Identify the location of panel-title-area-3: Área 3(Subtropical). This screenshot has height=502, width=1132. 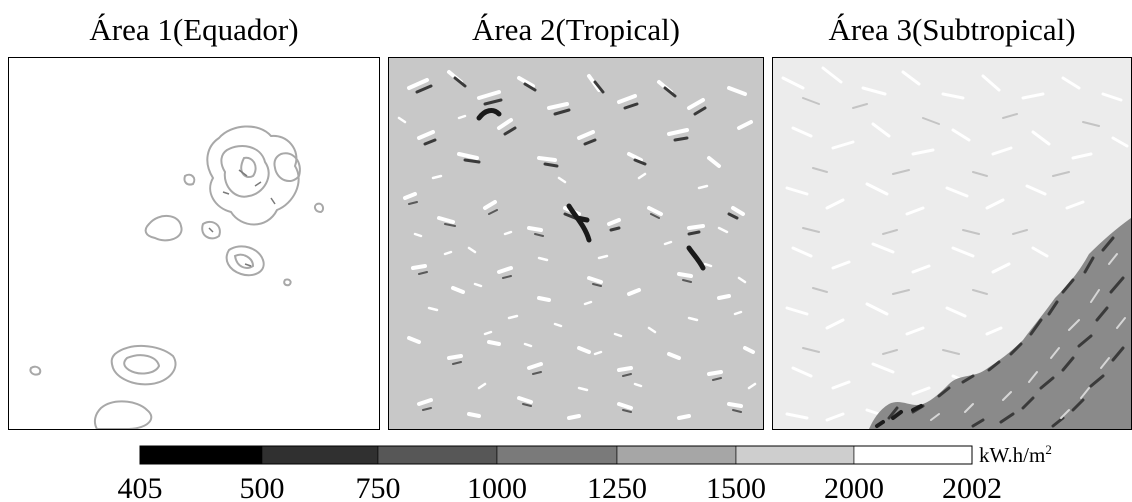
(952, 29).